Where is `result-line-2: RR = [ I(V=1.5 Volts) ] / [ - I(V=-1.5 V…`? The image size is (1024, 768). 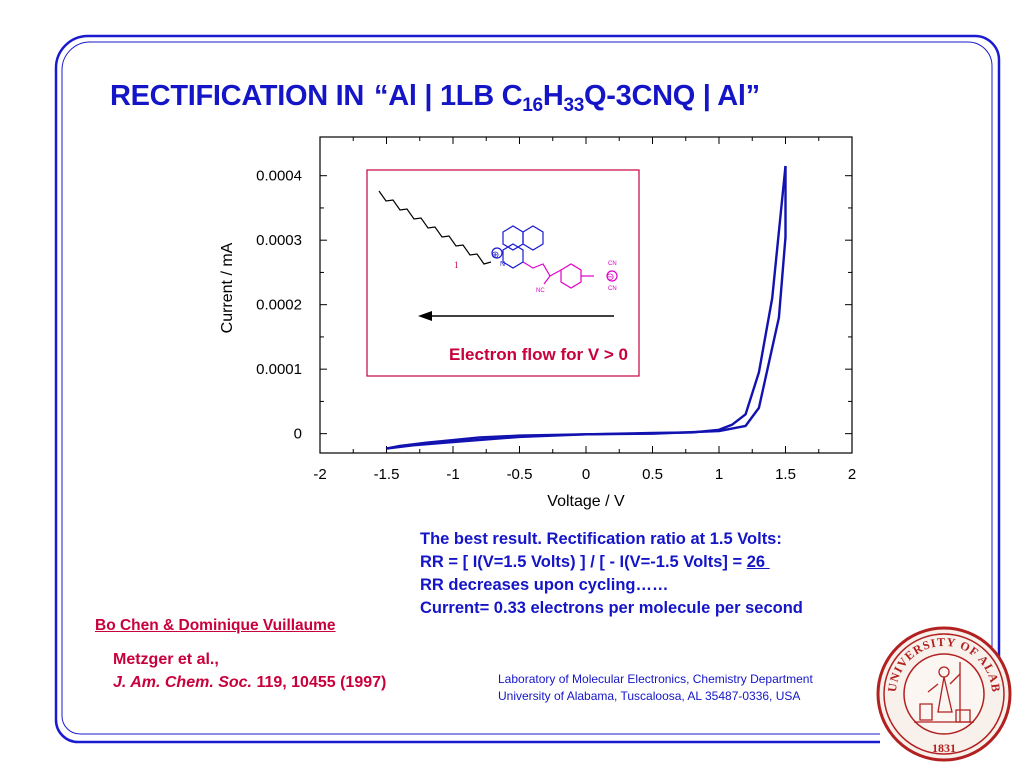 result-line-2: RR = [ I(V=1.5 Volts) ] / [ - I(V=-1.5 V… is located at coordinates (611, 562).